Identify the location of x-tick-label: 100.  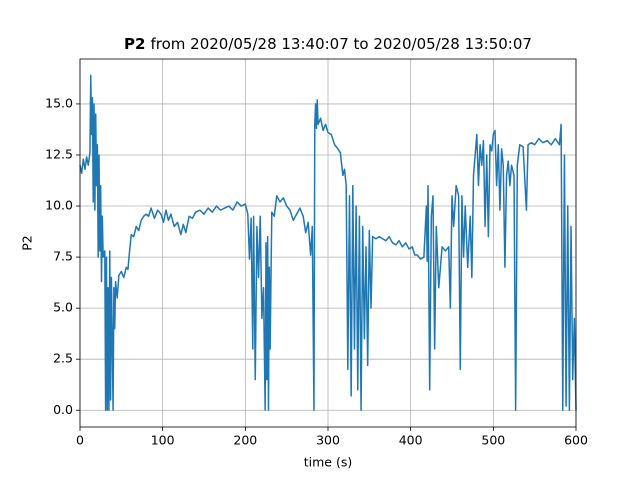
(163, 440).